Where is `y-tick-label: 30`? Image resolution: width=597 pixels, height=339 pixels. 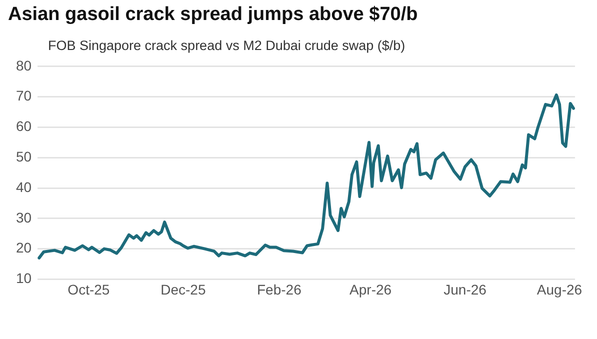 y-tick-label: 30 is located at coordinates (24, 217).